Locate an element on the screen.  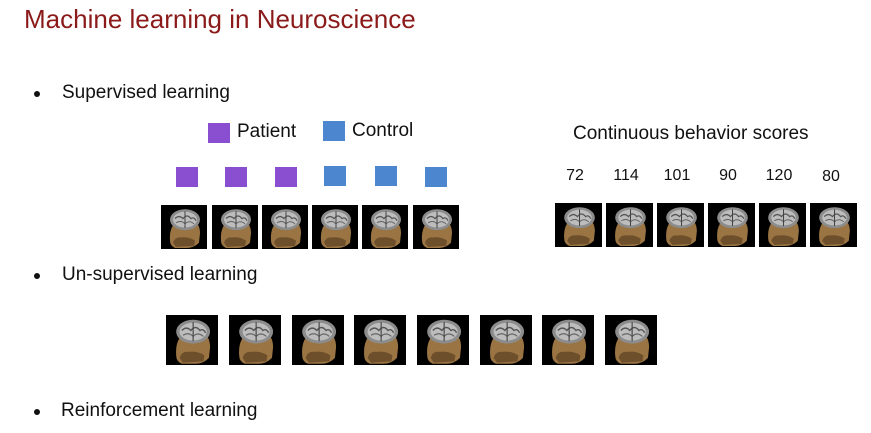
legend-control-swatch is located at coordinates (334, 131).